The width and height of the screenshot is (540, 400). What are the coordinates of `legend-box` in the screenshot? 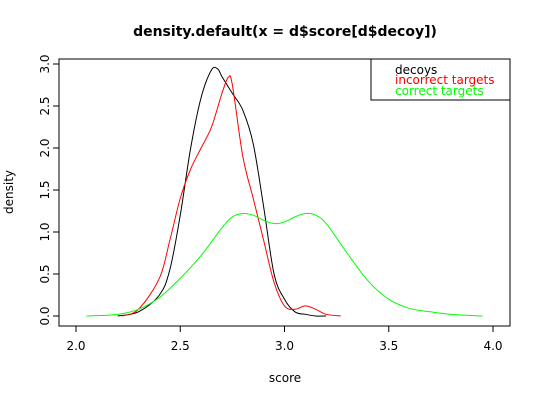 It's located at (440, 79).